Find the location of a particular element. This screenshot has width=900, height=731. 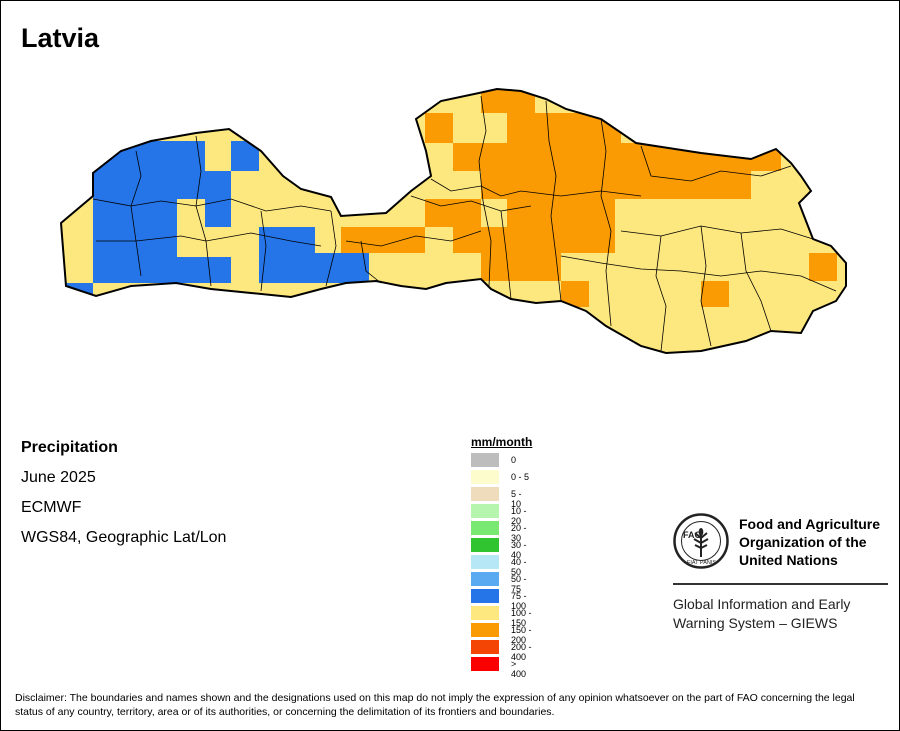

legend-label: 100 - 150 is located at coordinates (521, 618).